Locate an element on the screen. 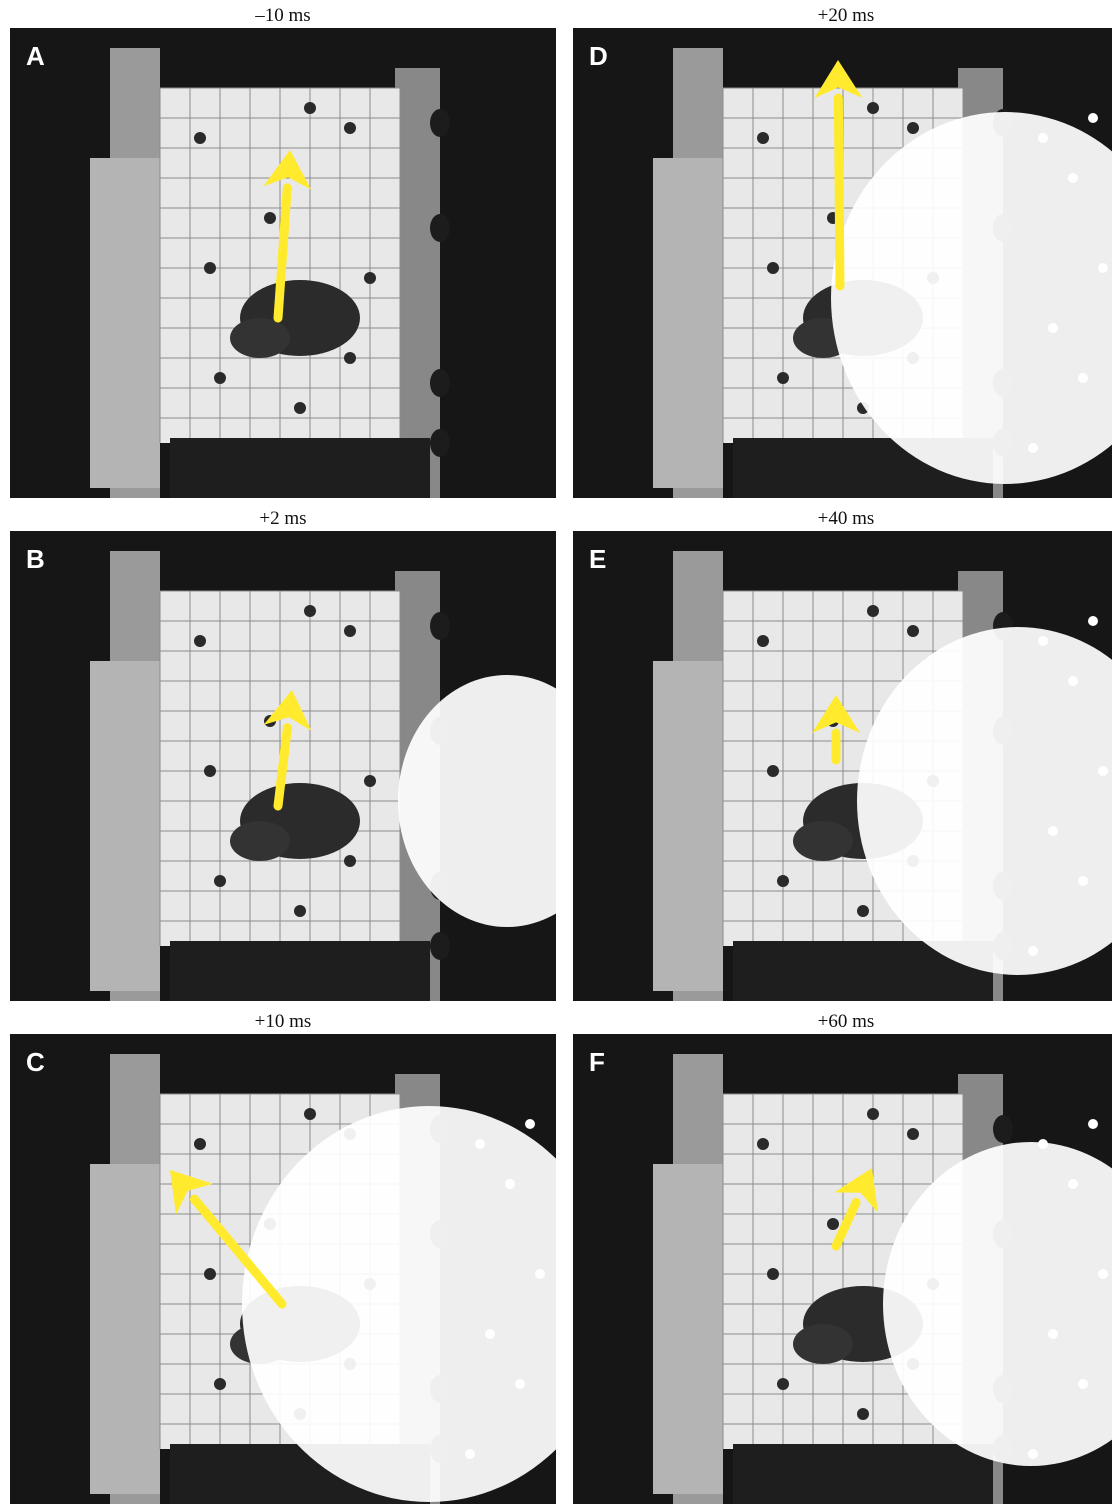  caption-c: +10 ms is located at coordinates (283, 1021).